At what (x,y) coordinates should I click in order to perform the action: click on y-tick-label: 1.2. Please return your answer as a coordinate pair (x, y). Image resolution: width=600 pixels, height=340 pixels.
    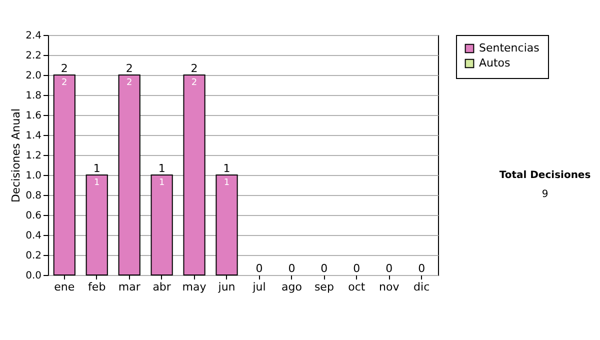
    Looking at the image, I should click on (34, 156).